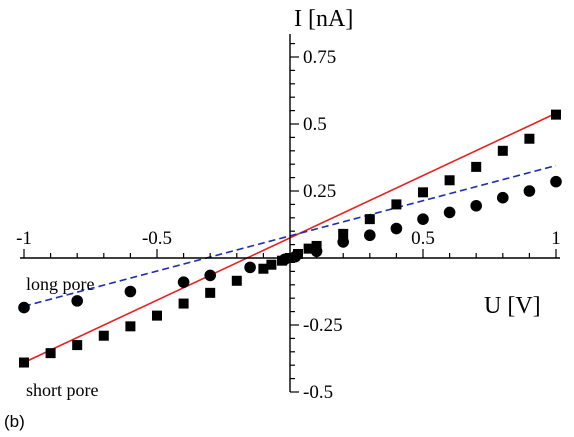 This screenshot has height=437, width=574. I want to click on x-tick-label: 0.5, so click(423, 238).